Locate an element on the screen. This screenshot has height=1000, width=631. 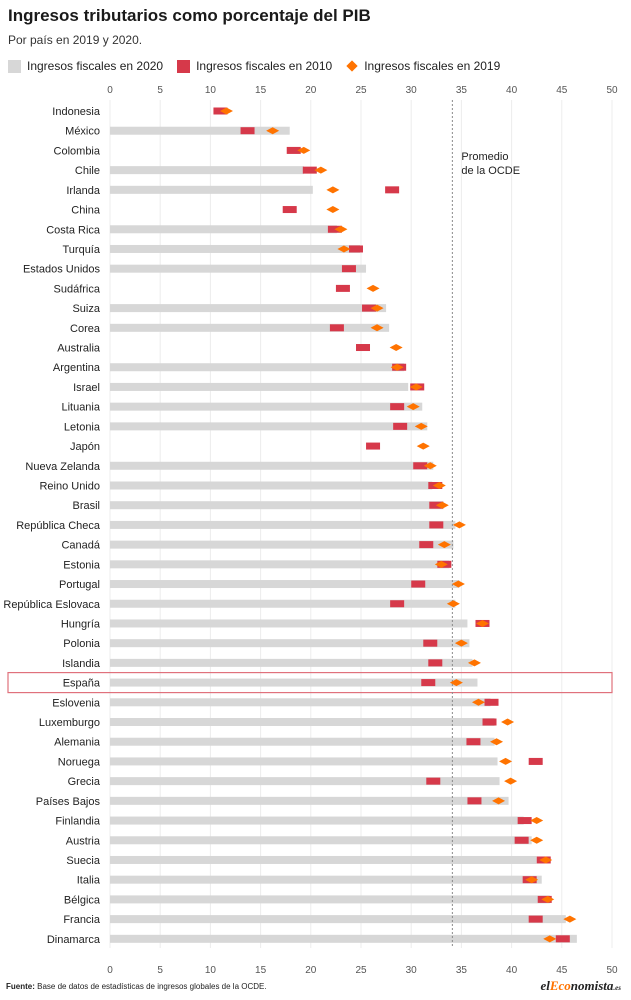
highlight-box is located at coordinates (310, 682).